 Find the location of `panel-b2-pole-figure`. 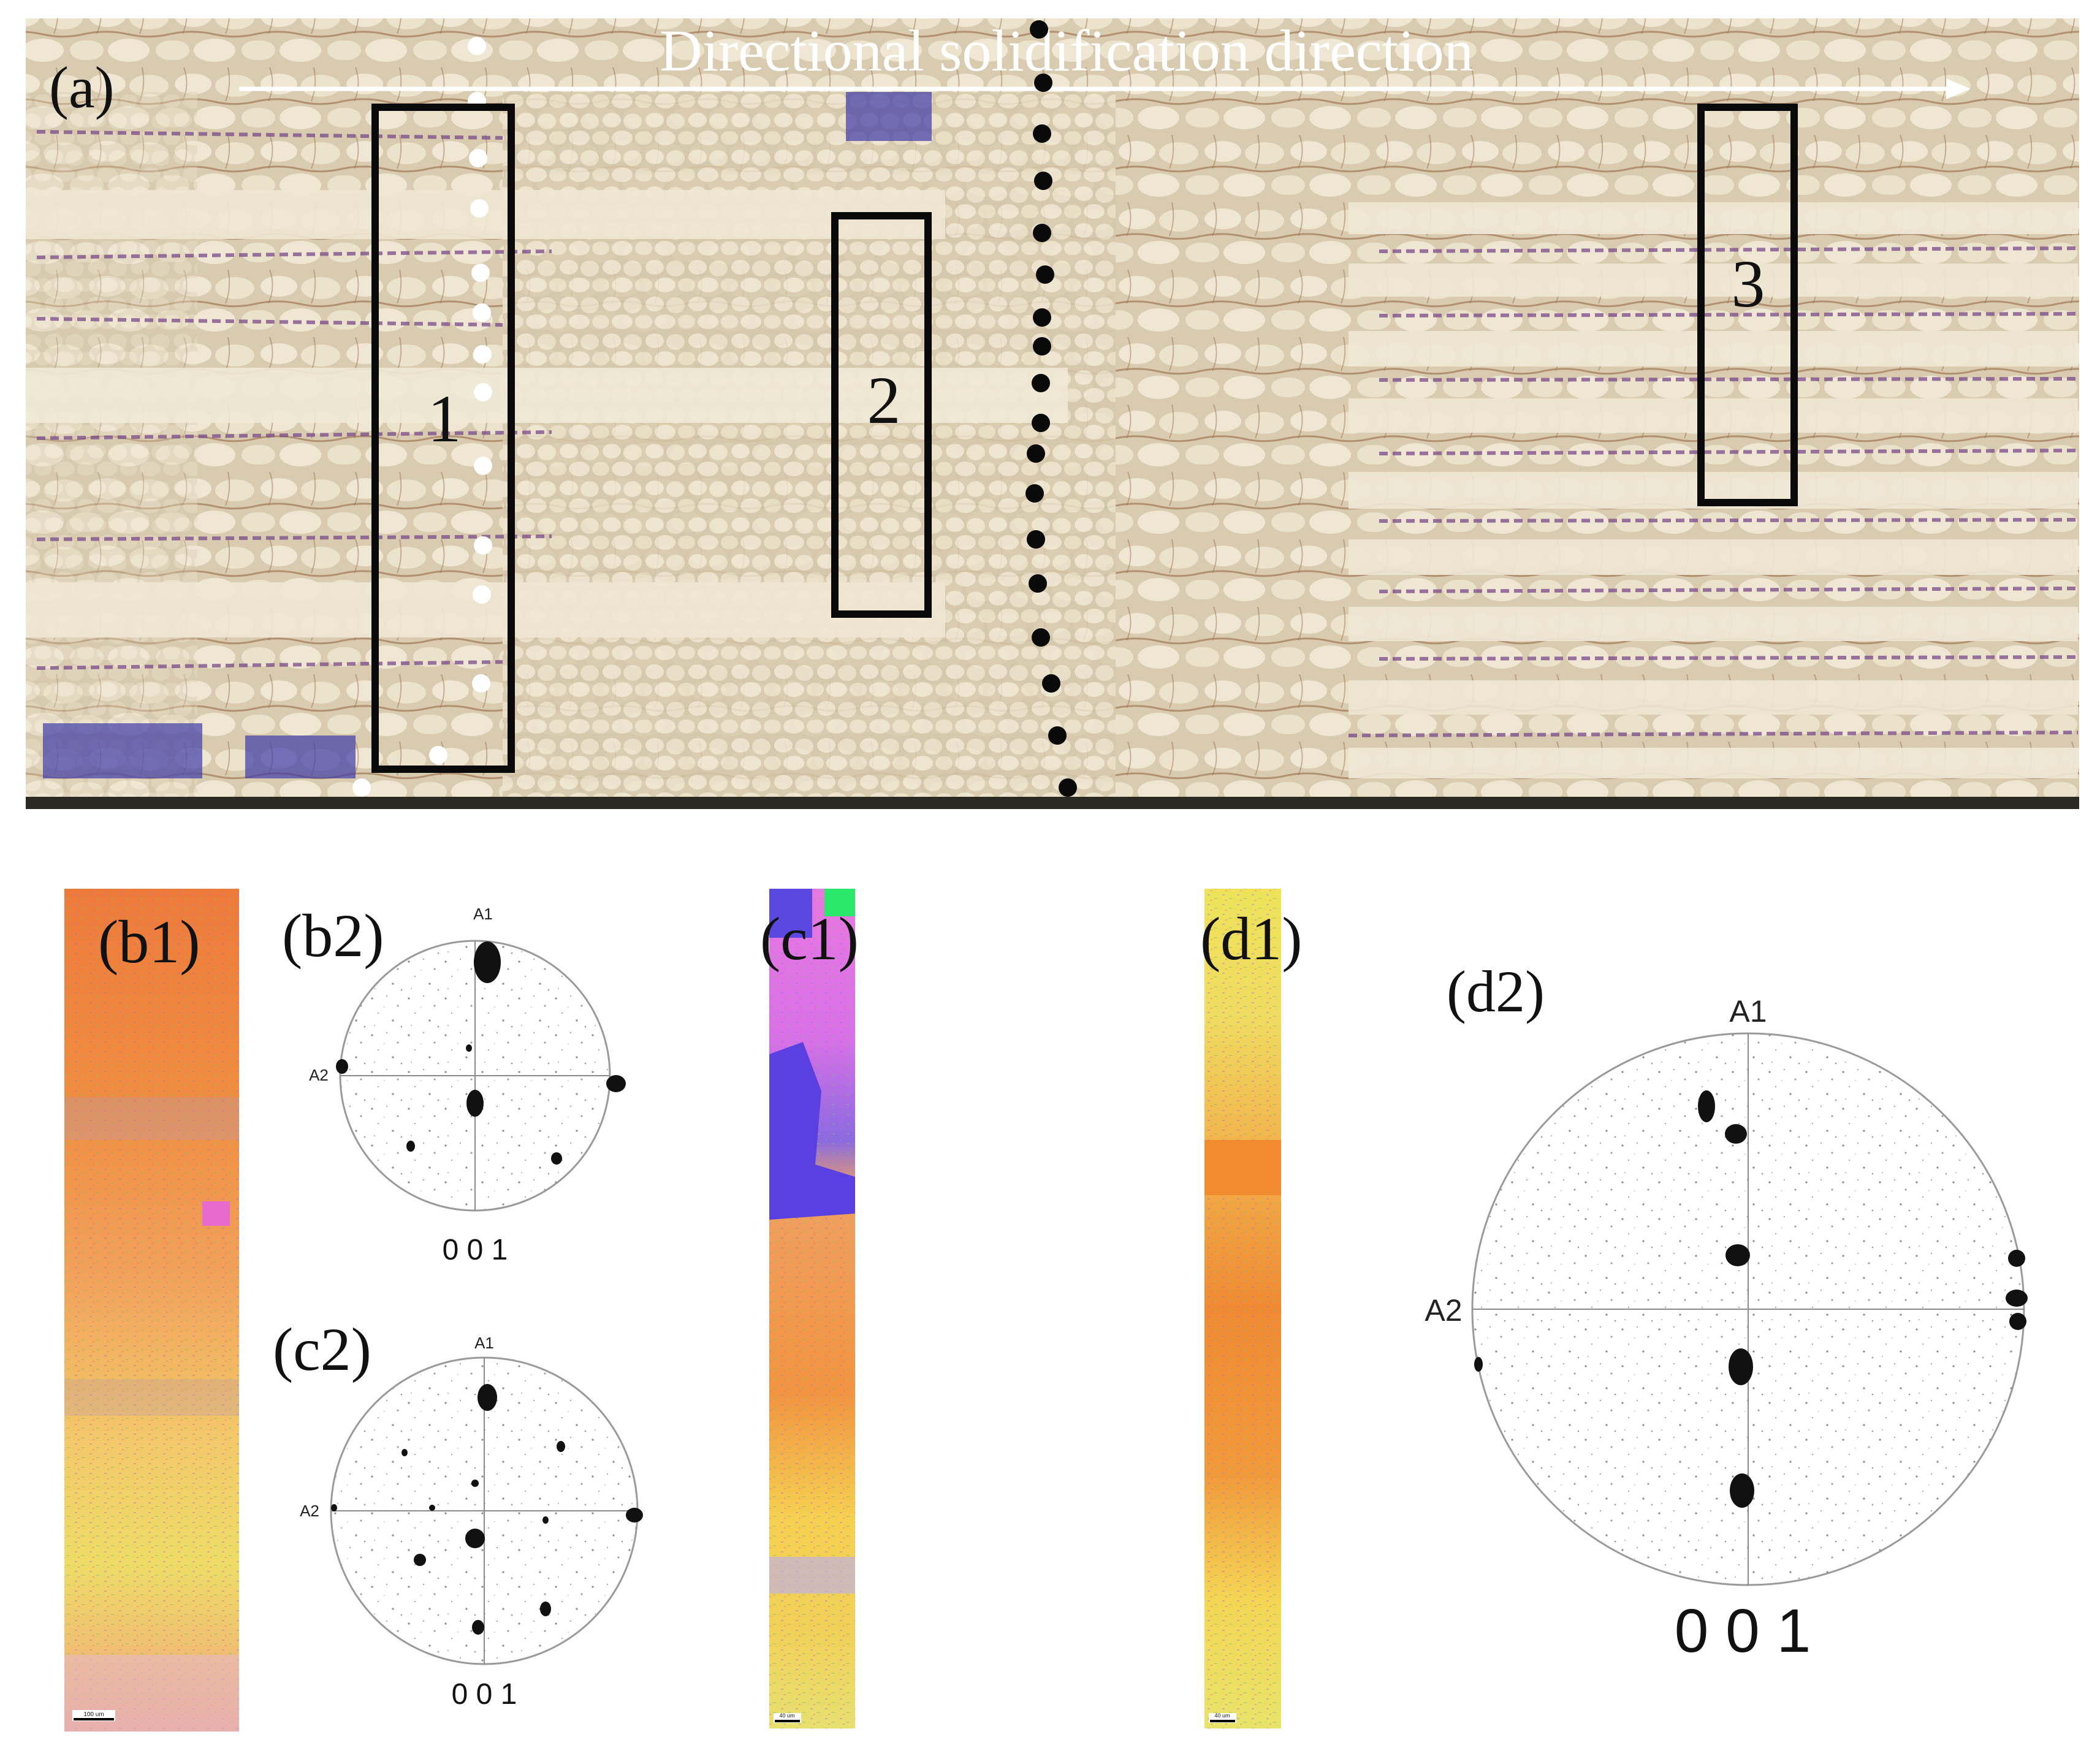

panel-b2-pole-figure is located at coordinates (481, 1076).